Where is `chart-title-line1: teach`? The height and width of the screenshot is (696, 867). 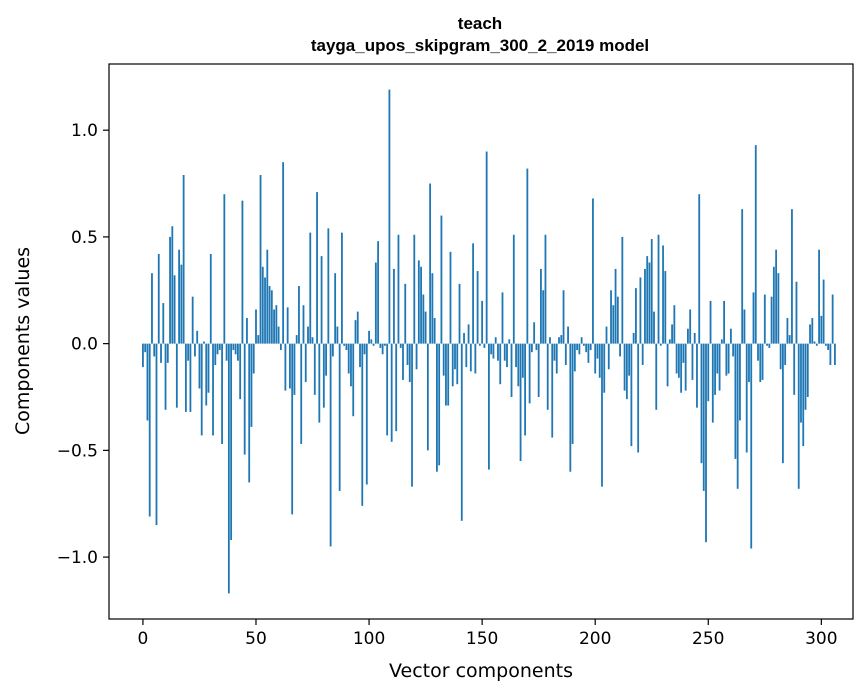 chart-title-line1: teach is located at coordinates (480, 23).